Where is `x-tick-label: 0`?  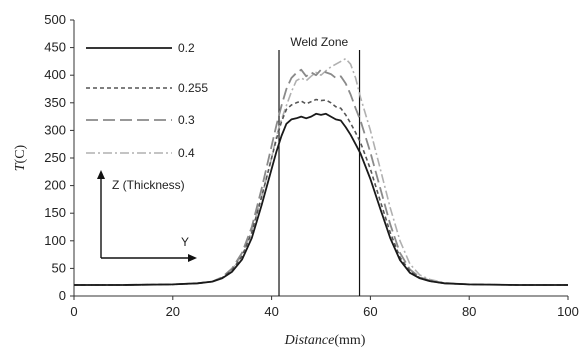 x-tick-label: 0 is located at coordinates (73, 311).